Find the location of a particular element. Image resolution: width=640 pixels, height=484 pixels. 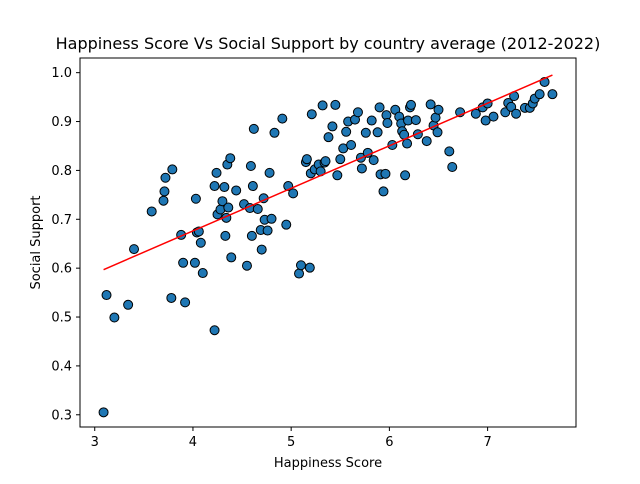

x-axis: 3 4 5 6 7 is located at coordinates (291, 438).